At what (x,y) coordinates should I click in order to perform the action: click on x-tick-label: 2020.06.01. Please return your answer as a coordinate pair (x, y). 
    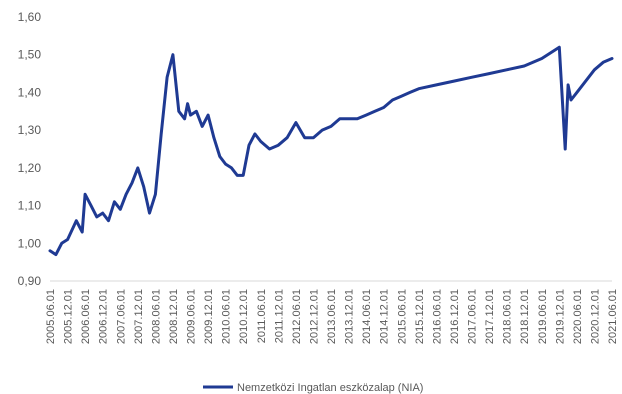
    Looking at the image, I should click on (578, 316).